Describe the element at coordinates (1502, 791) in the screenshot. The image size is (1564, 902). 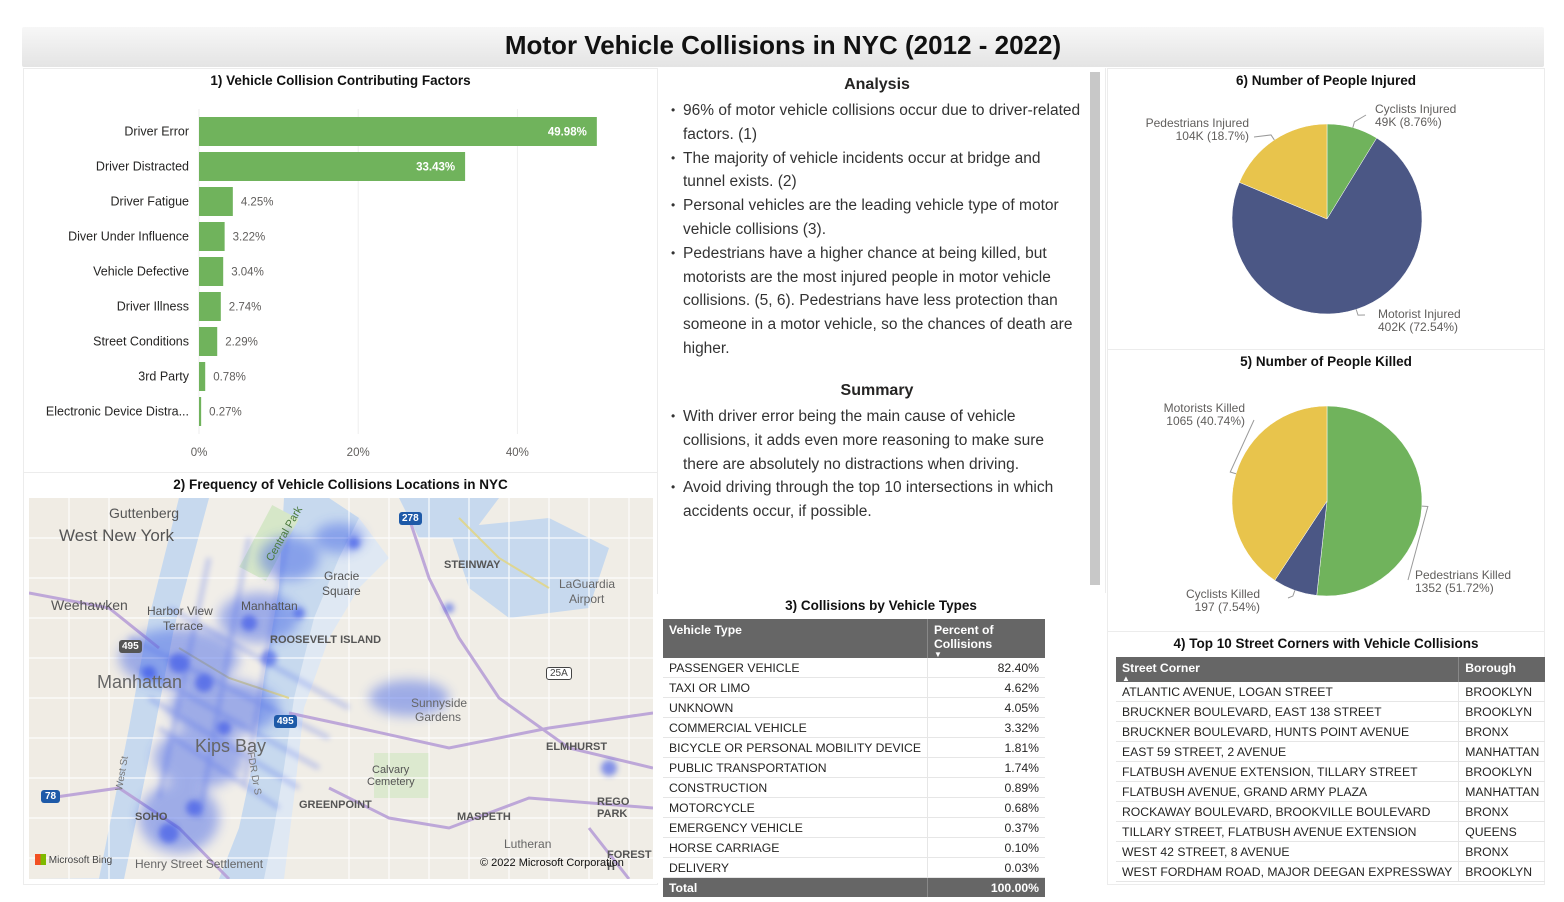
I see `borough-cell: MANHATTAN` at that location.